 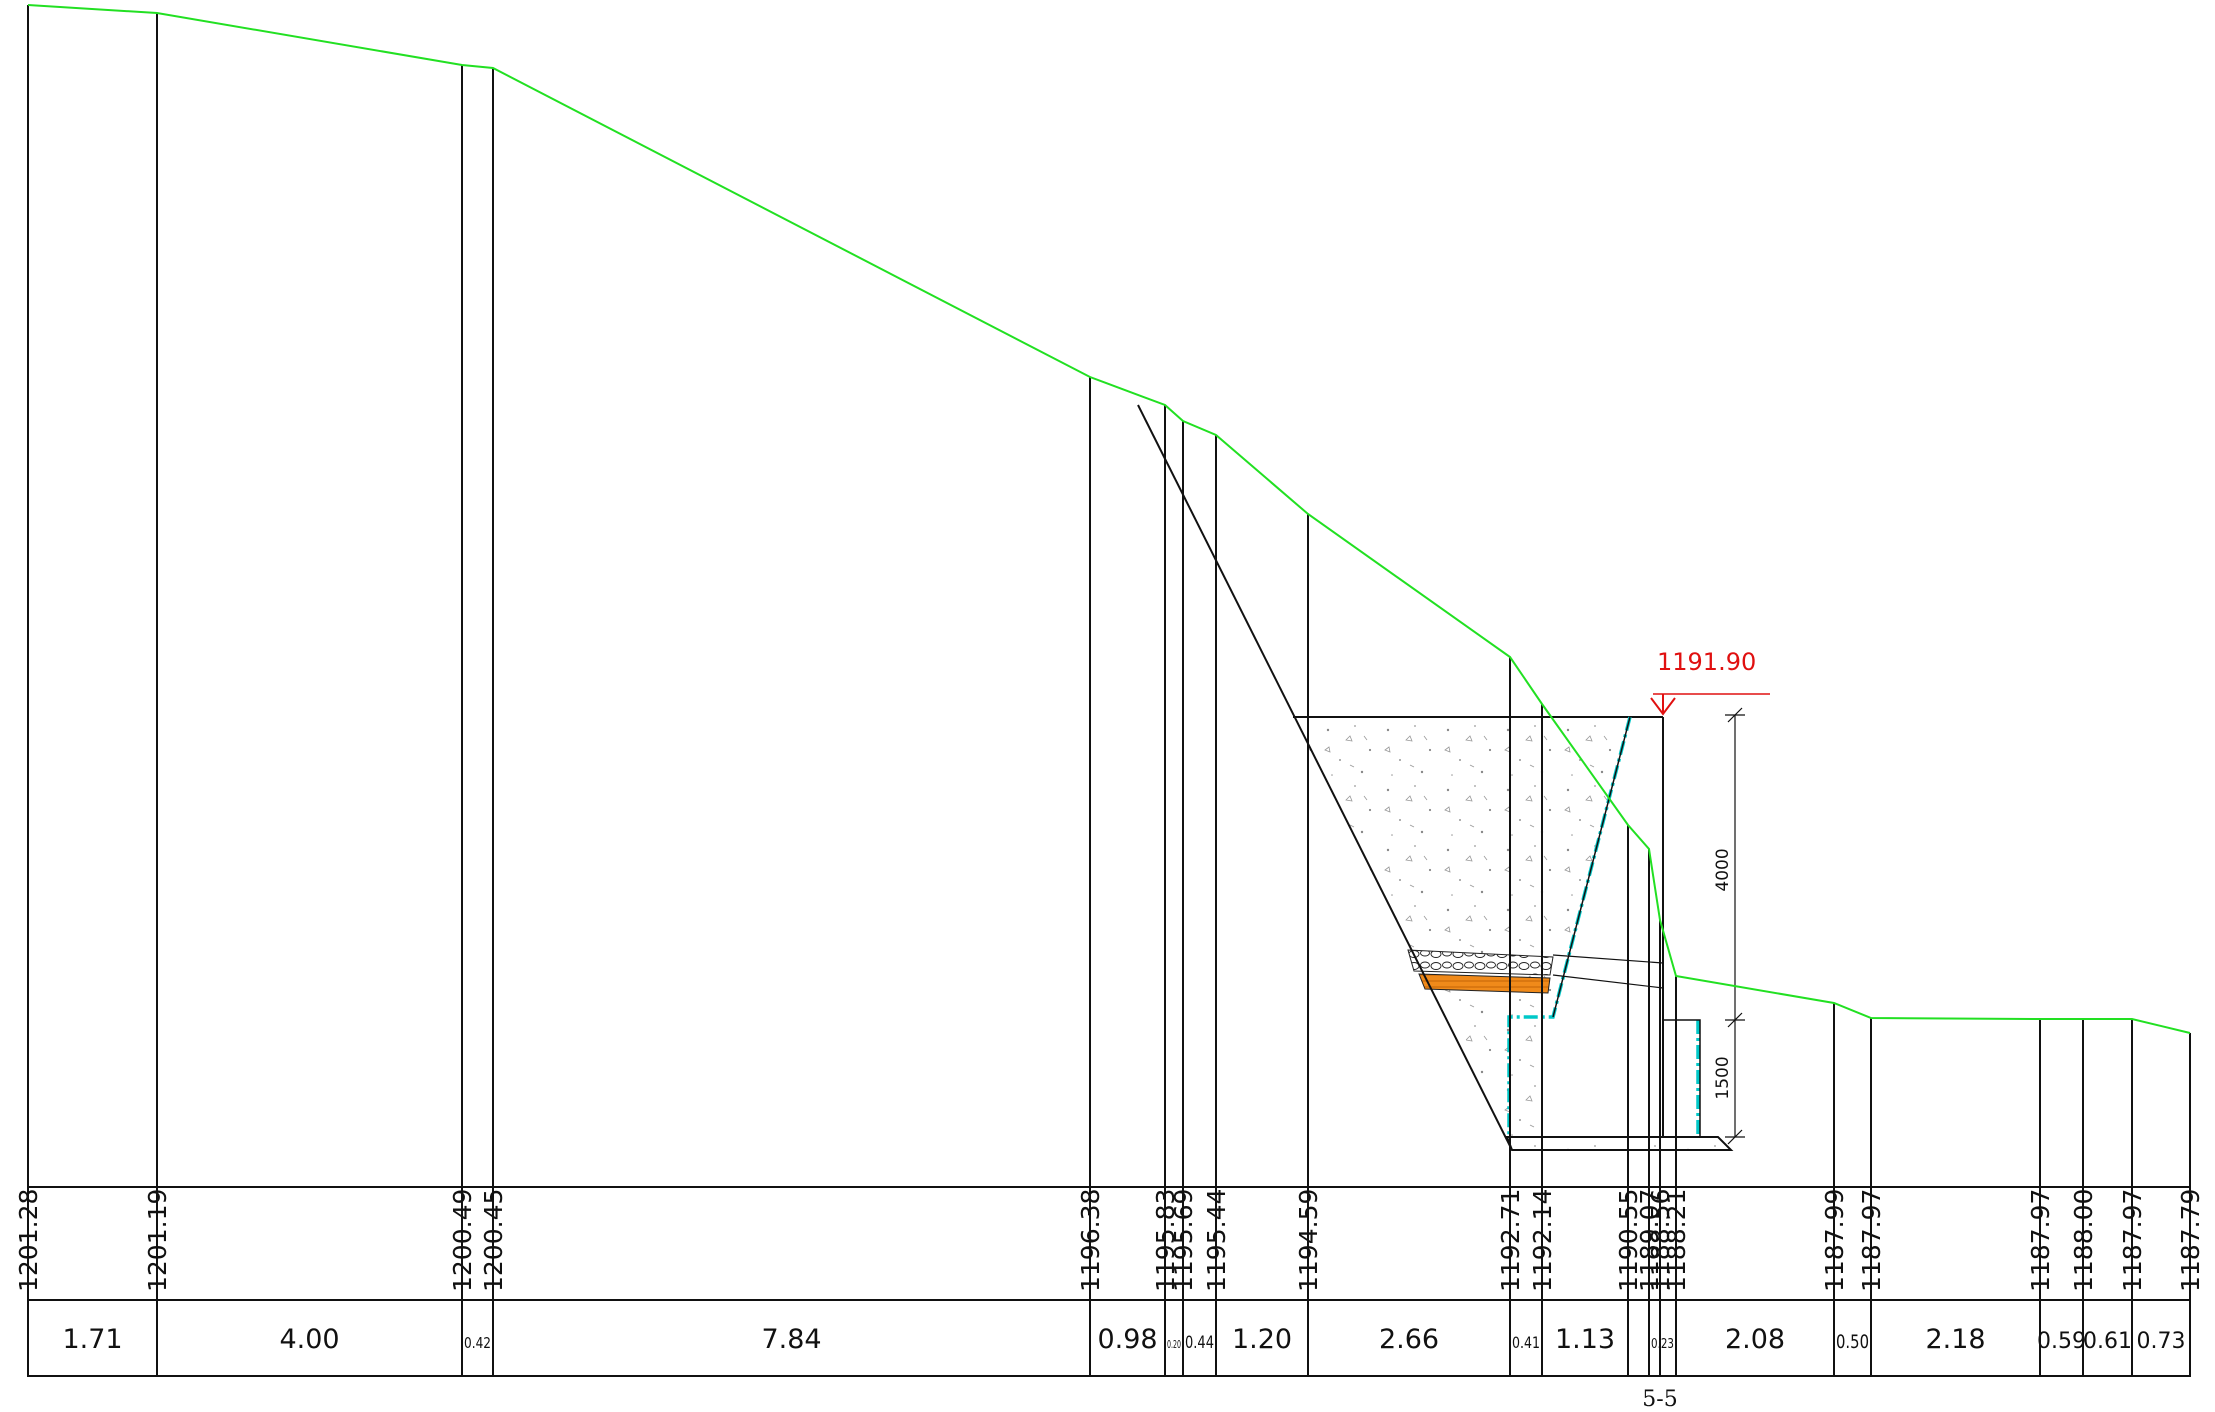 I want to click on elevation-label: 1200.49, so click(x=462, y=1240).